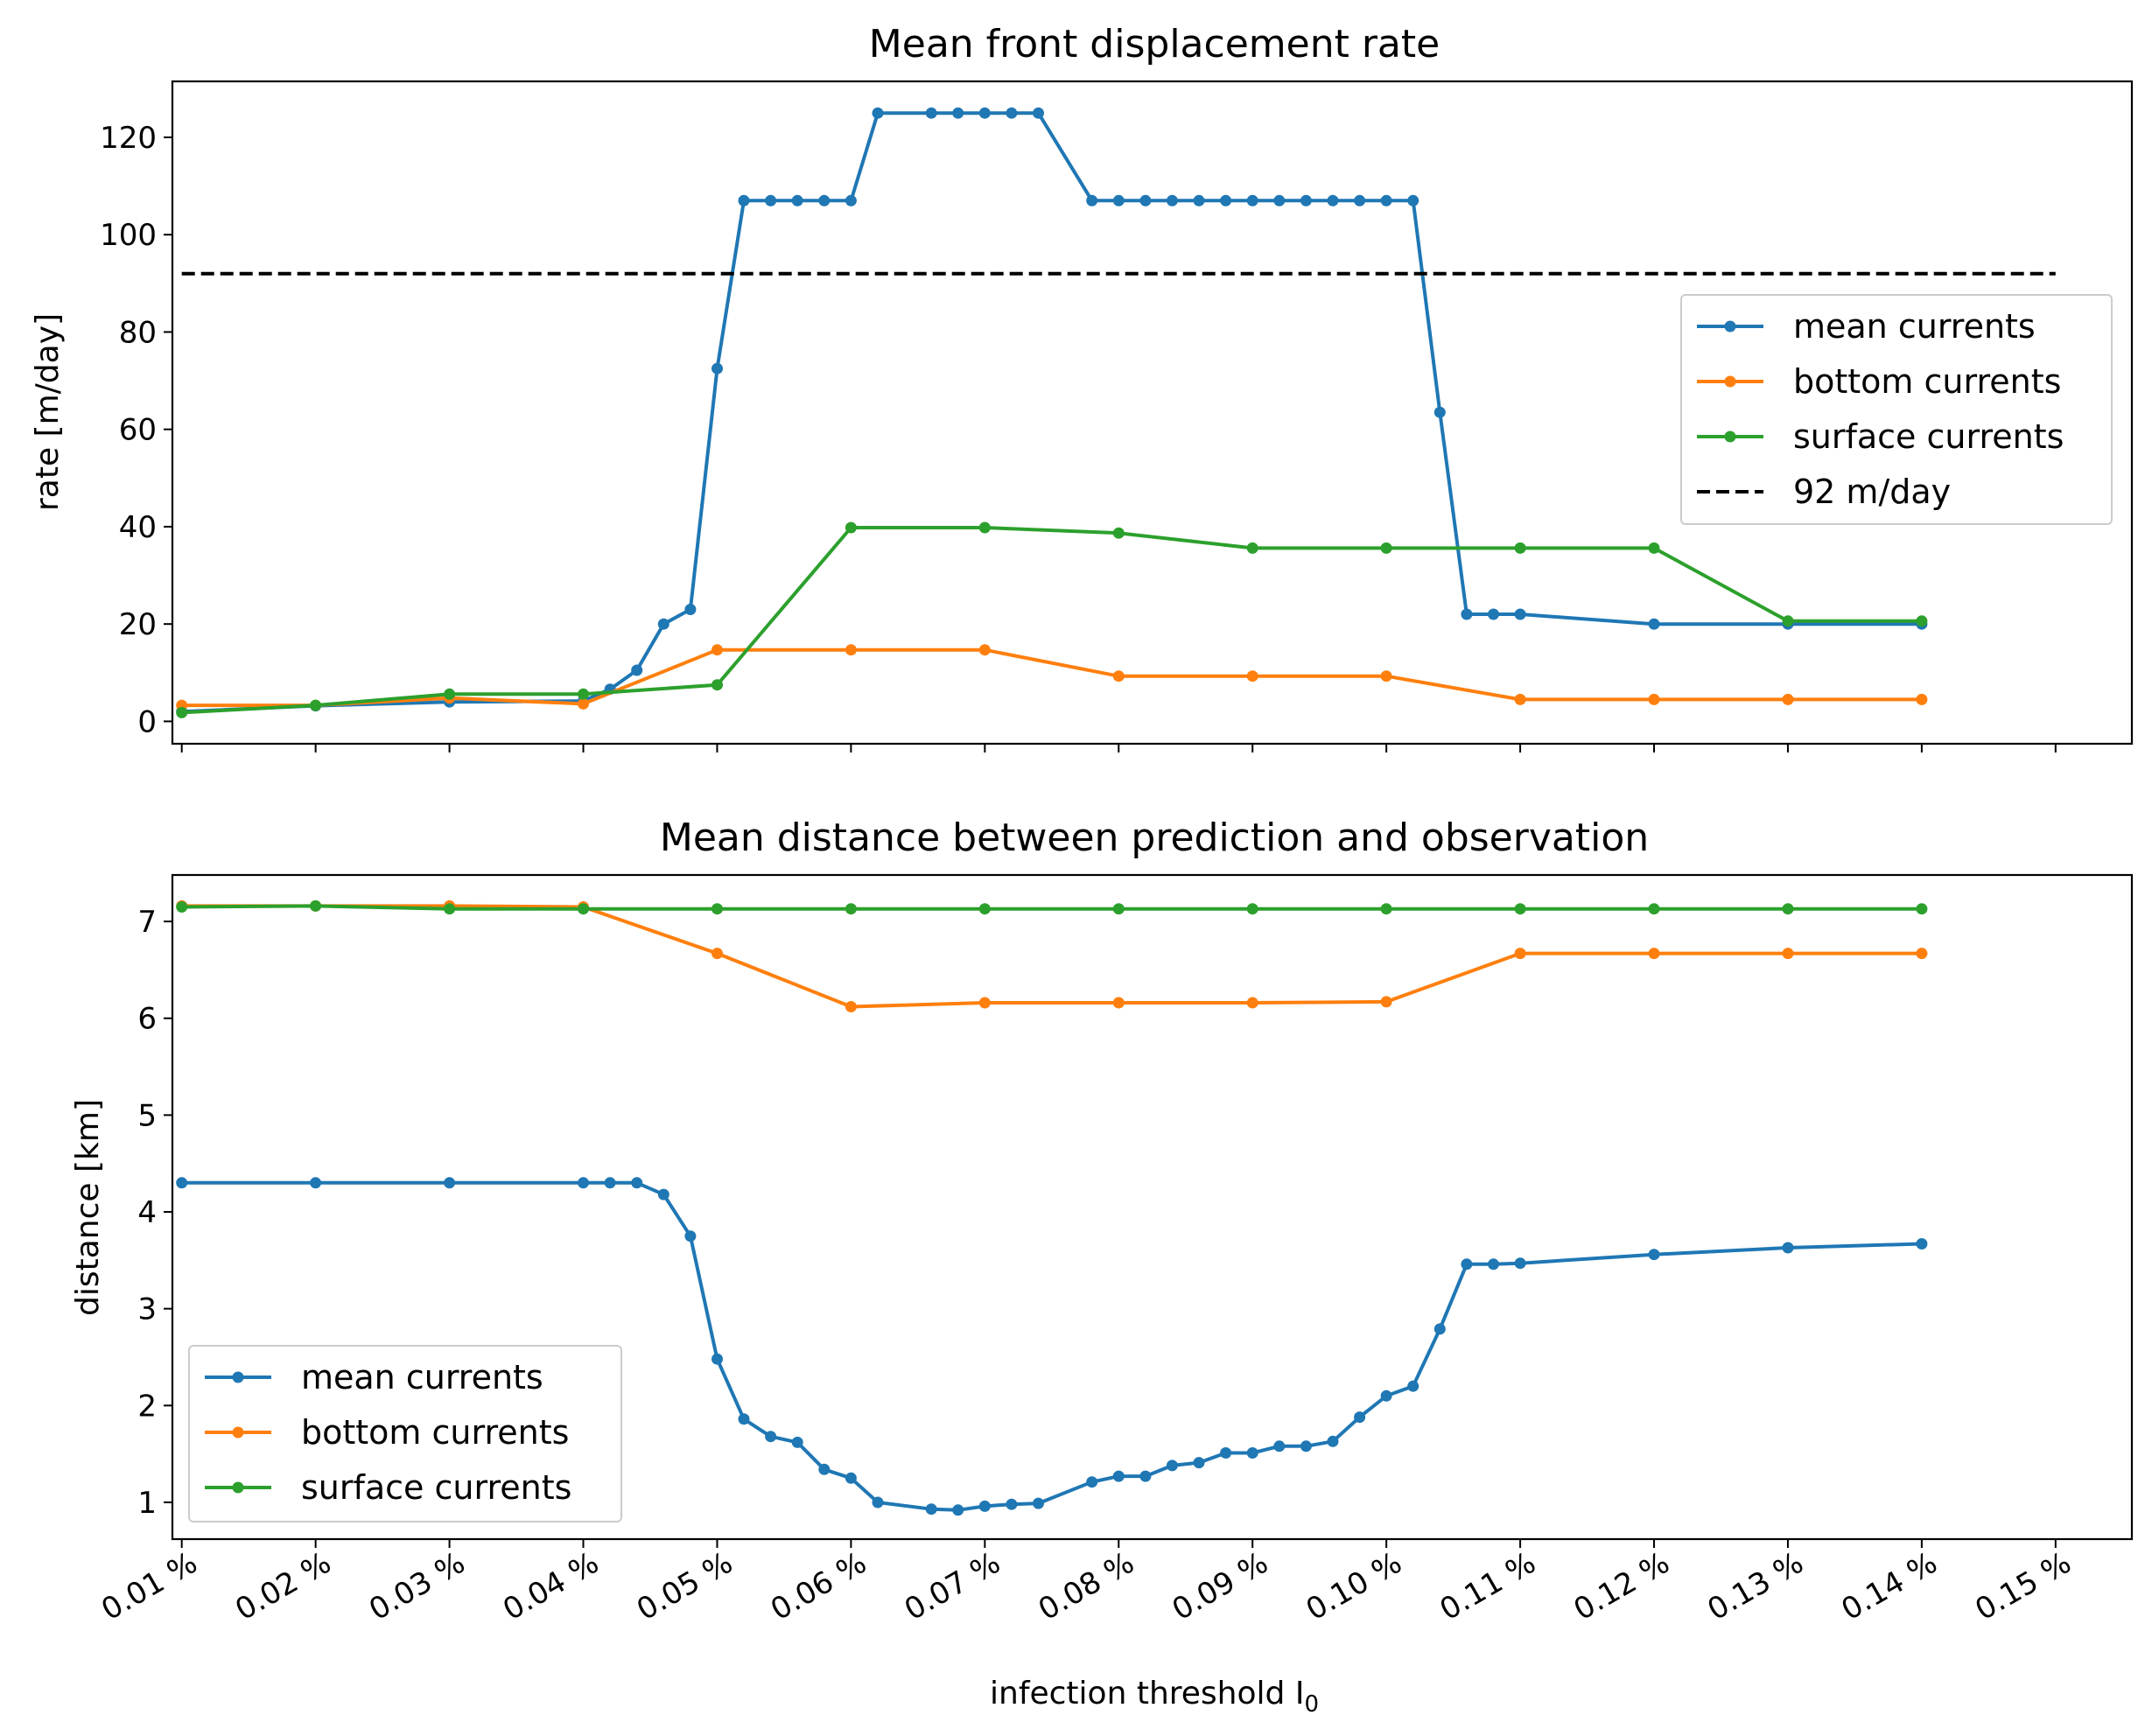 The width and height of the screenshot is (2152, 1736). Describe the element at coordinates (138, 624) in the screenshot. I see `ytick-label: 20` at that location.